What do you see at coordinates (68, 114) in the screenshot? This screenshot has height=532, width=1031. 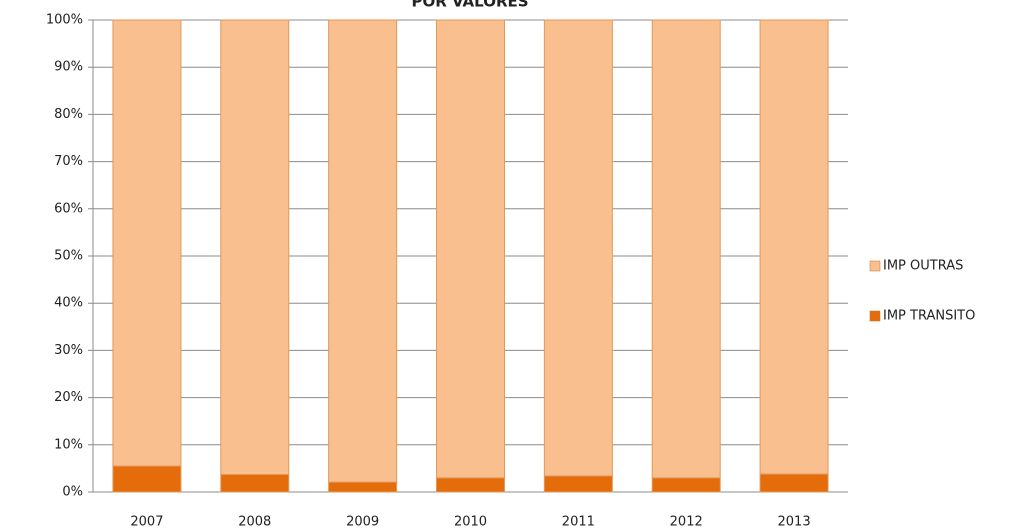 I see `y-tick-label: 80%` at bounding box center [68, 114].